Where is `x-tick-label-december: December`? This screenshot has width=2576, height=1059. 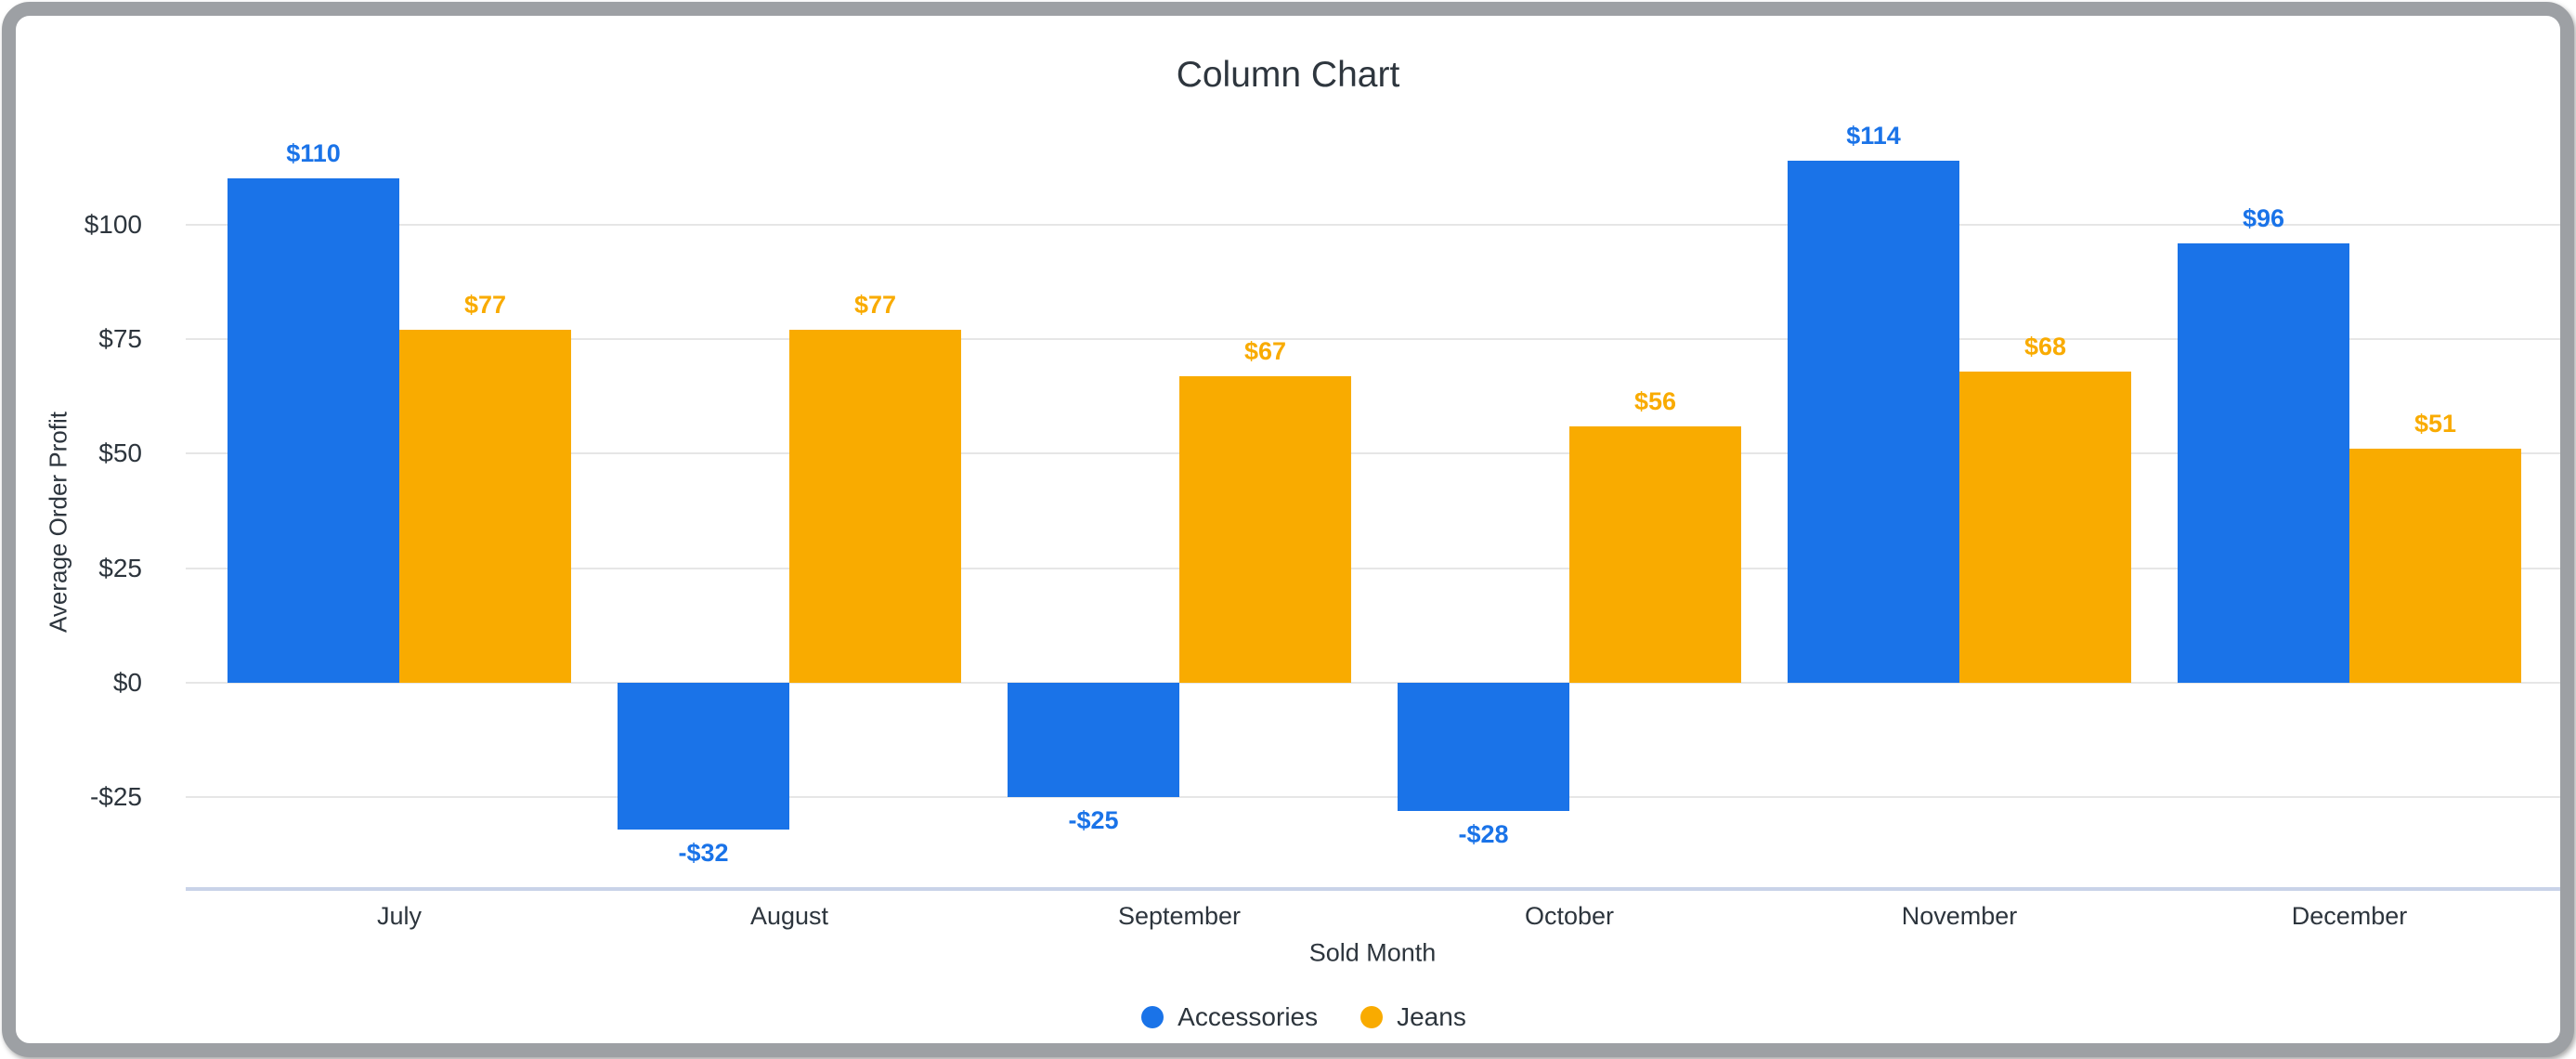 x-tick-label-december: December is located at coordinates (2349, 916).